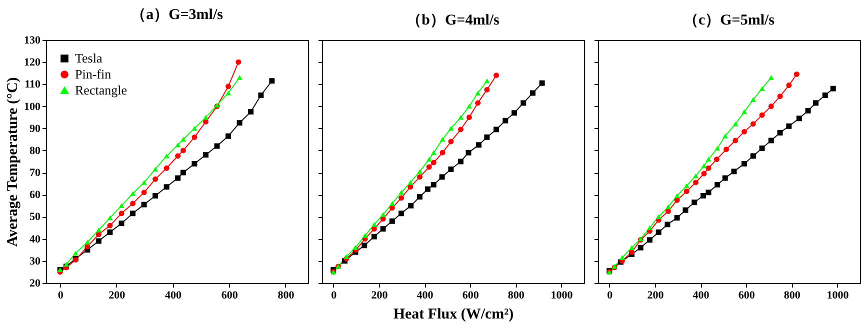  Describe the element at coordinates (729, 20) in the screenshot. I see `chart-title: （c）G=5ml/s` at that location.